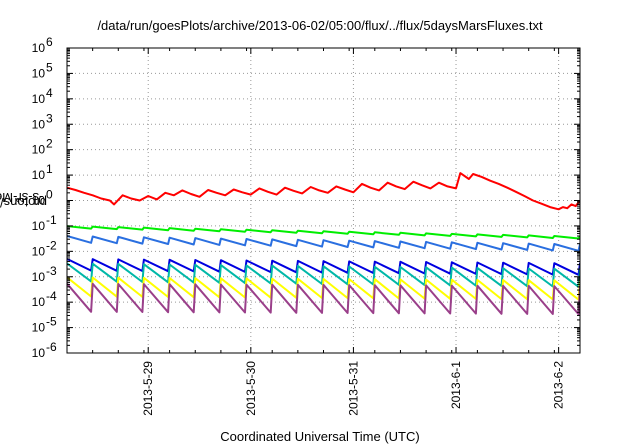 The image size is (640, 448). What do you see at coordinates (49, 144) in the screenshot?
I see `y-tick-exponent: 2` at bounding box center [49, 144].